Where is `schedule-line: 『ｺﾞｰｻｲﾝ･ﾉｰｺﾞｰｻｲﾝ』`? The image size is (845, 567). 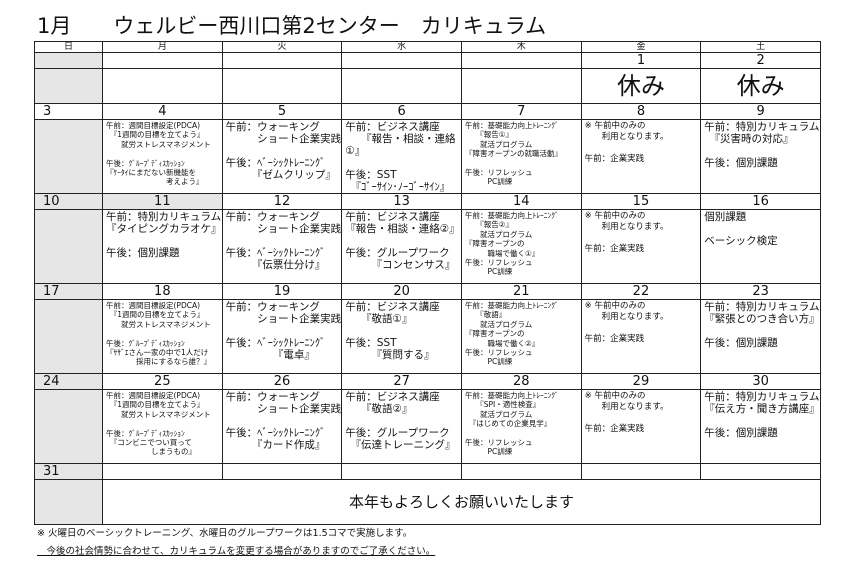 schedule-line: 『ｺﾞｰｻｲﾝ･ﾉｰｺﾞｰｻｲﾝ』 is located at coordinates (398, 187).